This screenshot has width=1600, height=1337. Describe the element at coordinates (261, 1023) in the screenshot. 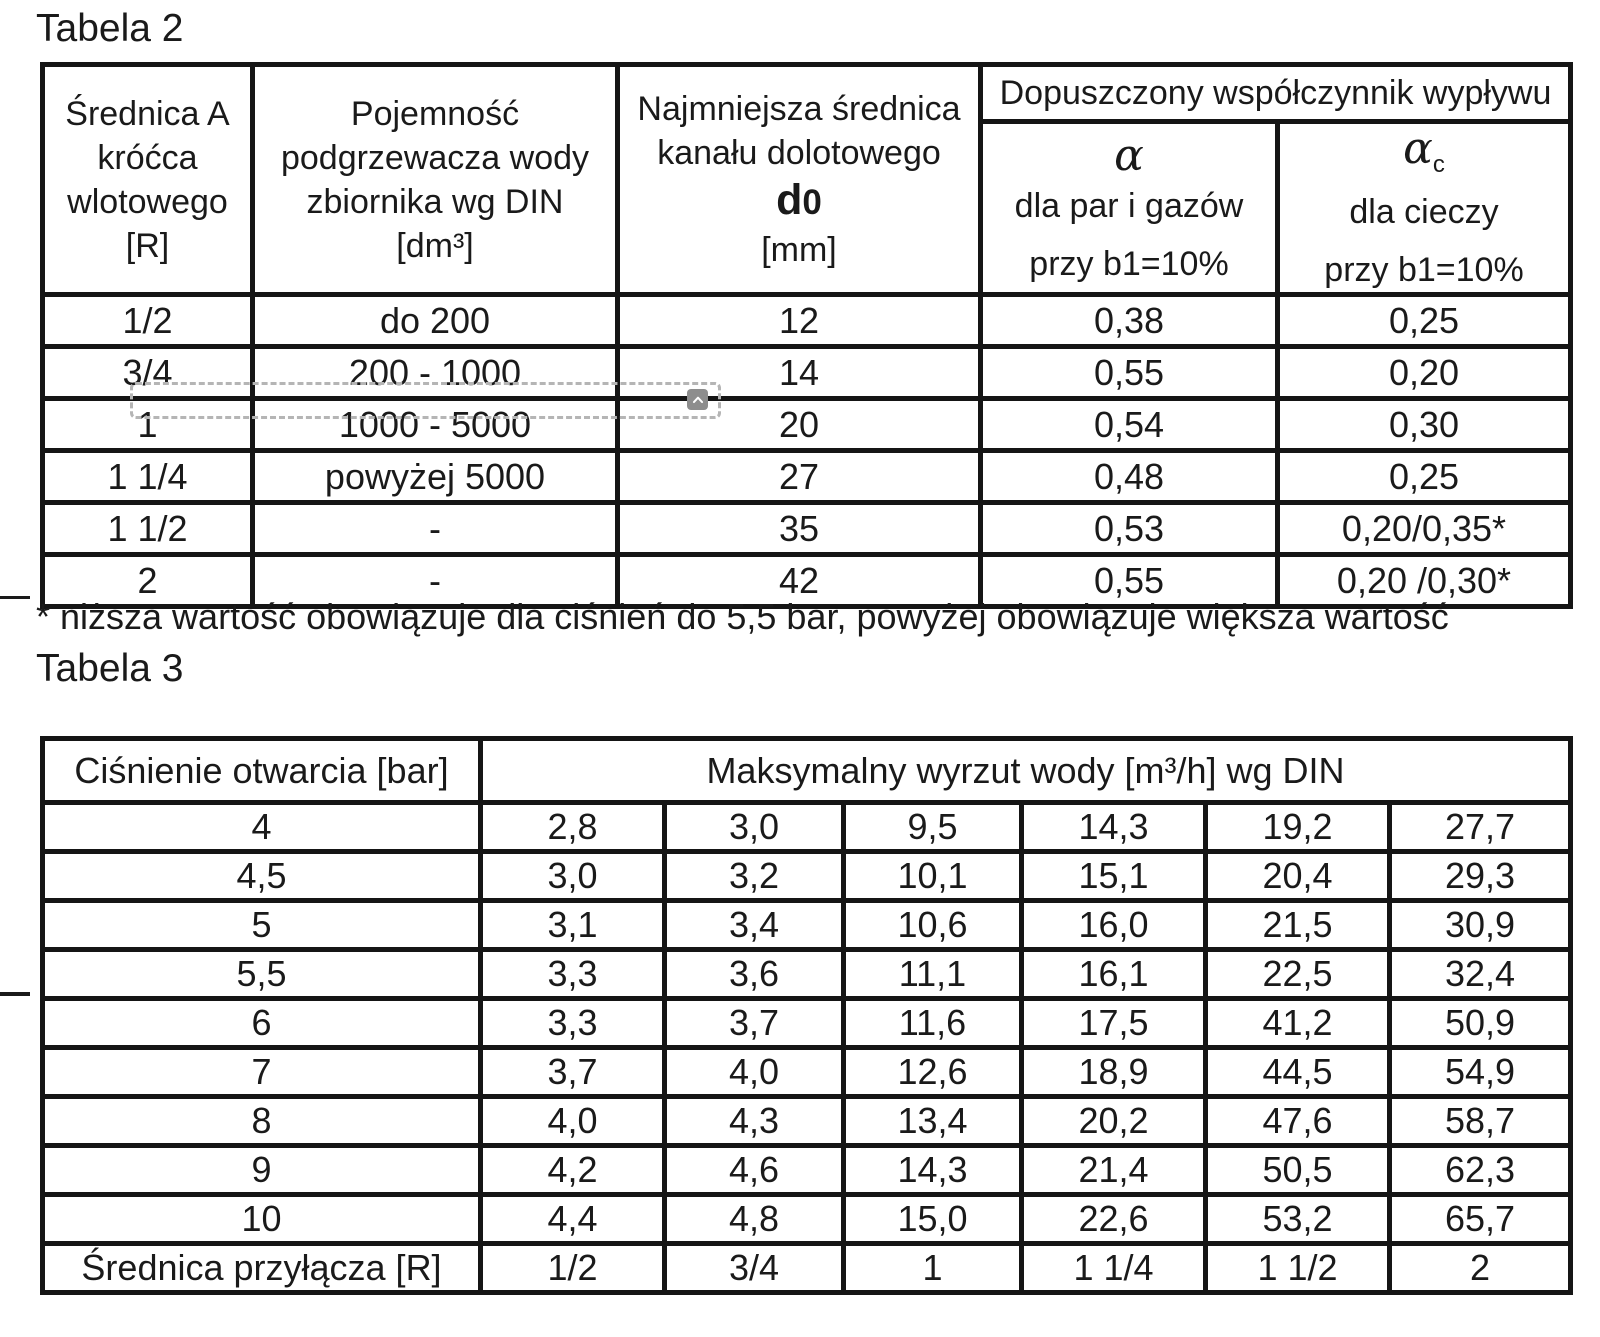

I see `table-cell: 6` at that location.